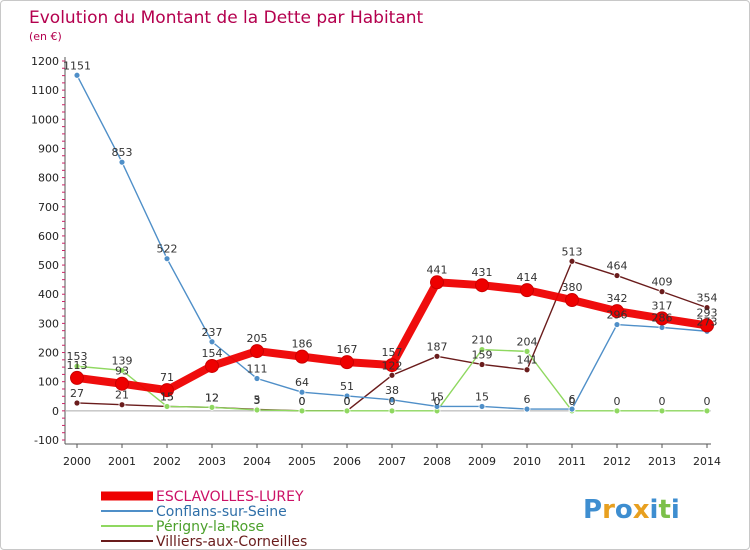 The height and width of the screenshot is (550, 750). What do you see at coordinates (707, 461) in the screenshot?
I see `x-tick-label: 2014` at bounding box center [707, 461].